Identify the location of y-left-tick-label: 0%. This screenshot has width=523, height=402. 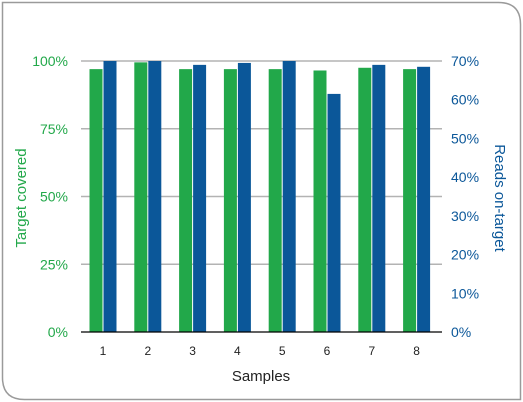
(58, 332).